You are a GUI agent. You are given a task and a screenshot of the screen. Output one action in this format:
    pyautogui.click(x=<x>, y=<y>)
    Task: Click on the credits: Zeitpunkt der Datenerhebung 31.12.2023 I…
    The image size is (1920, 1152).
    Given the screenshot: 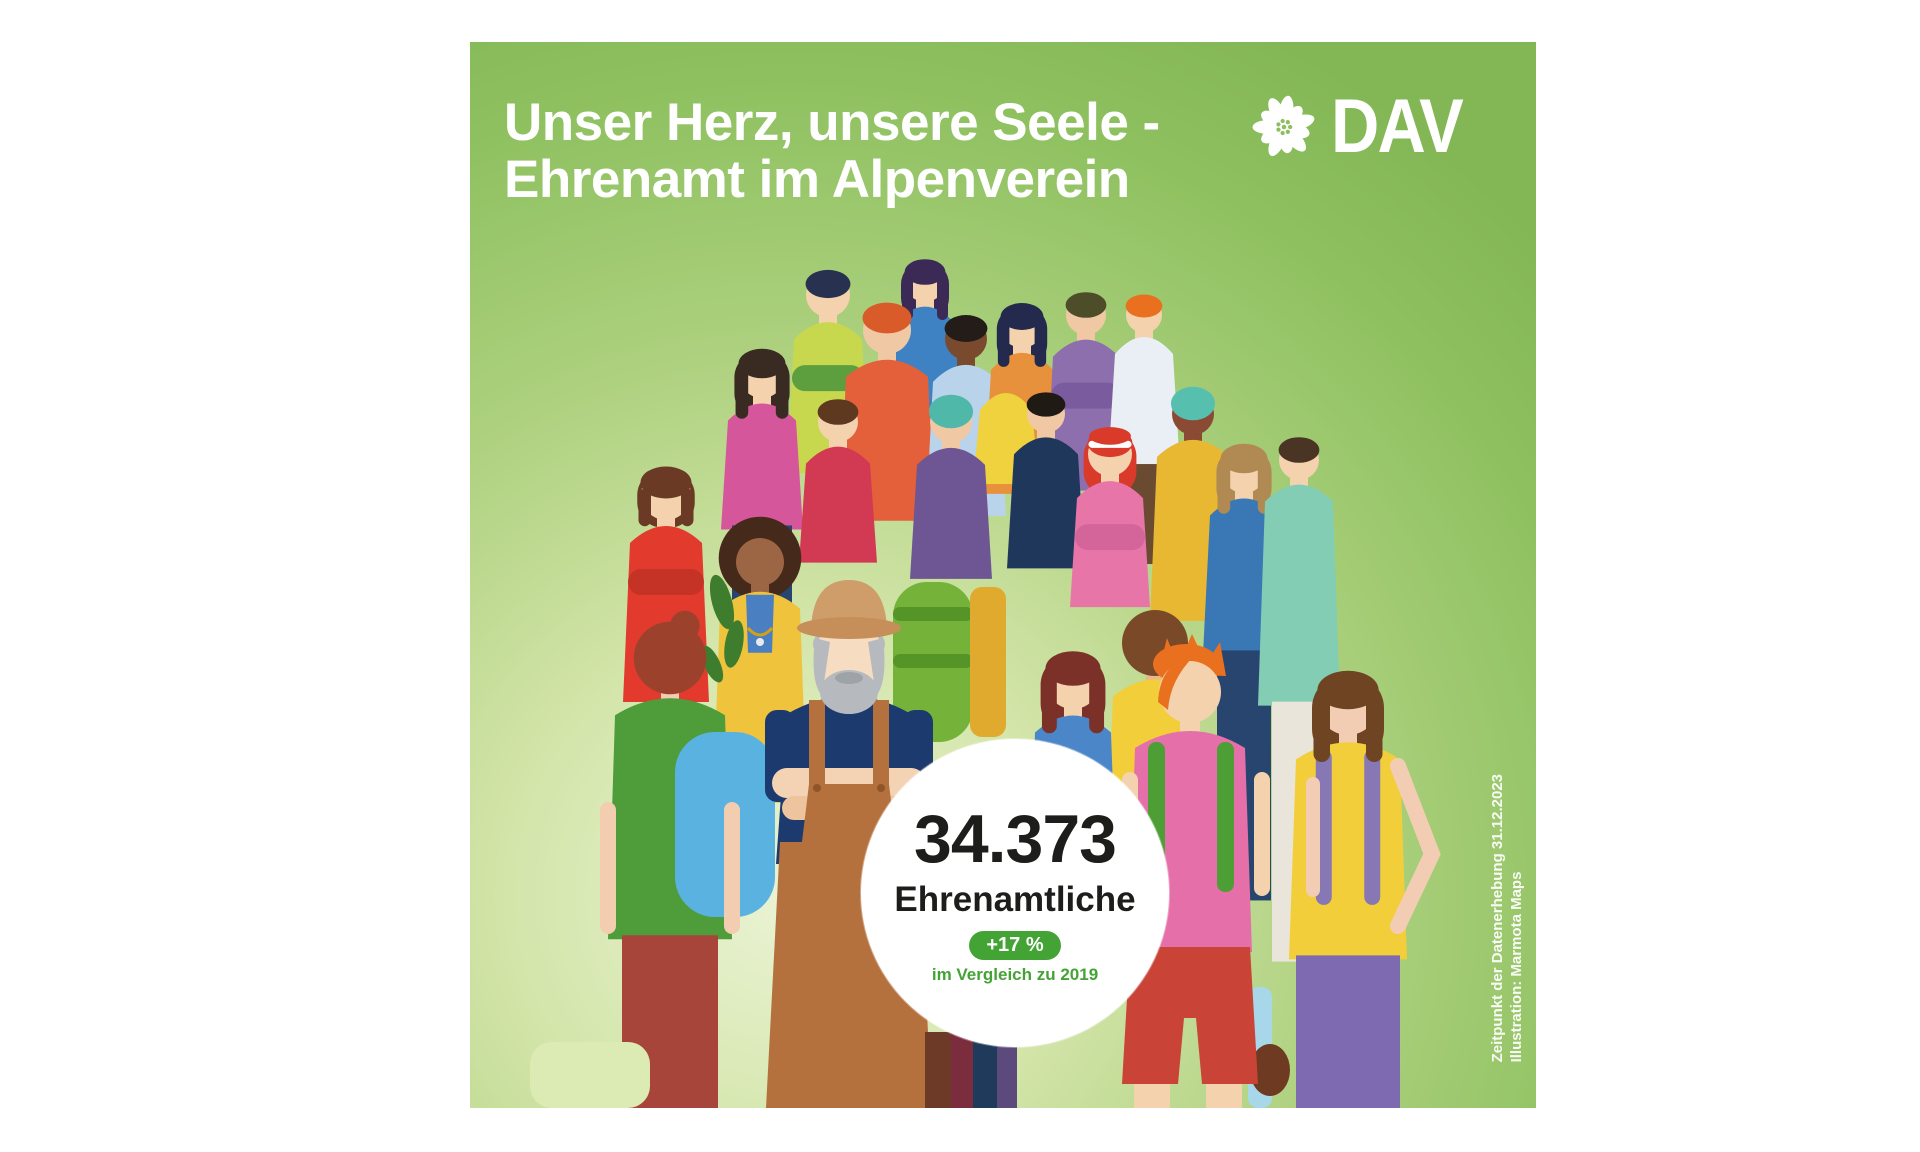 What is the action you would take?
    pyautogui.click(x=1507, y=918)
    